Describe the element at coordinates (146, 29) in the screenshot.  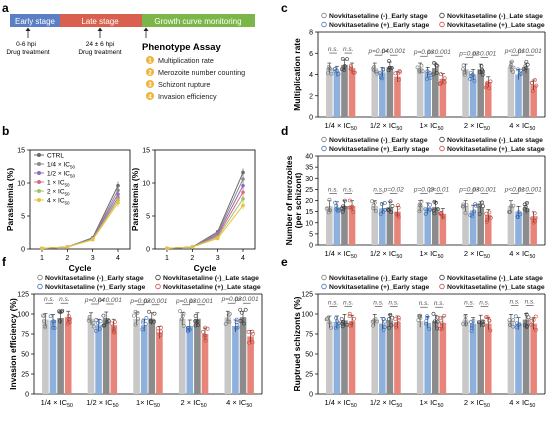
I see `arrow3-head` at that location.